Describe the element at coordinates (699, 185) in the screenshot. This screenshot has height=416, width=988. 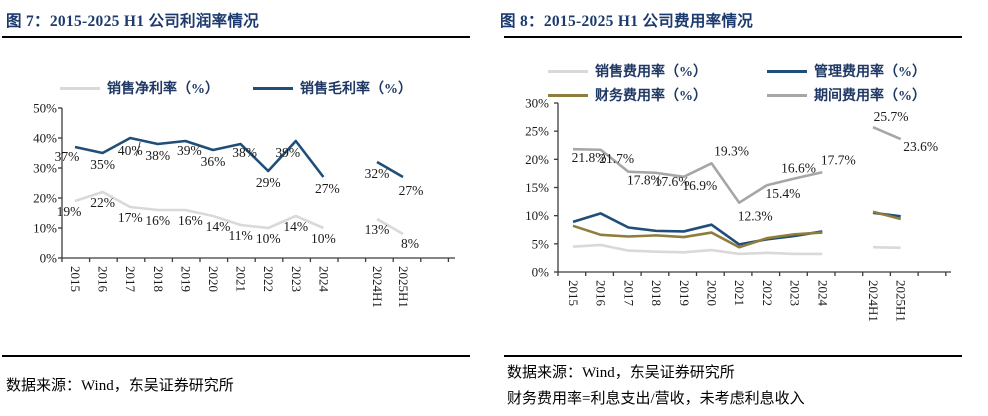
I see `data-point-label: 16.9%` at that location.